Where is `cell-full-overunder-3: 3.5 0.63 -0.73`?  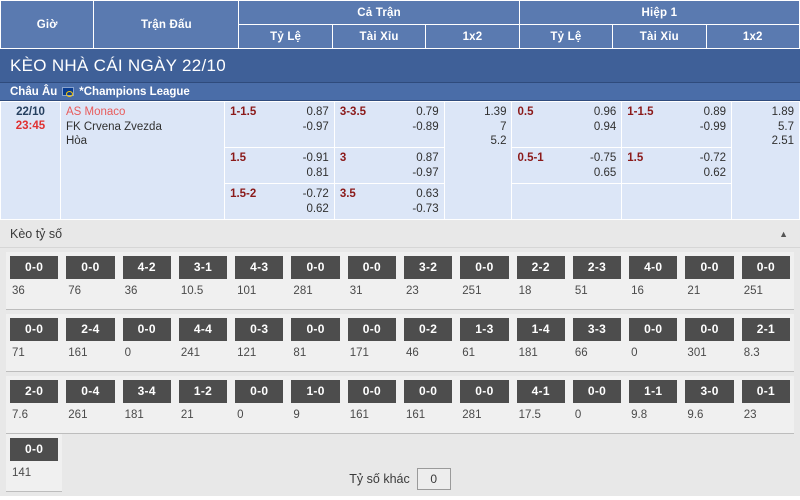
cell-full-overunder-3: 3.5 0.63 -0.73 is located at coordinates (389, 201).